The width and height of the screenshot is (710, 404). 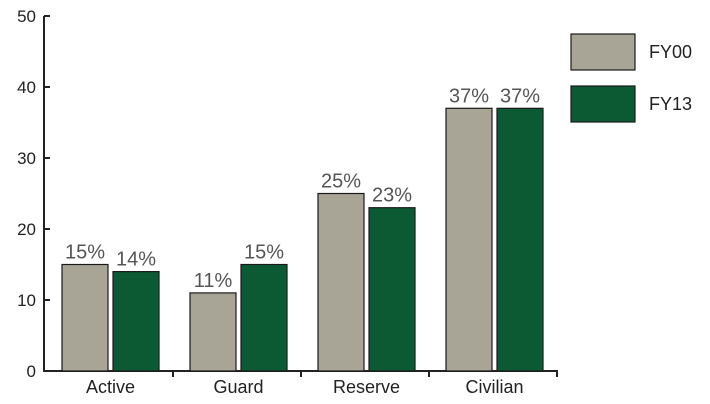 What do you see at coordinates (603, 52) in the screenshot?
I see `legend-swatch-fy00` at bounding box center [603, 52].